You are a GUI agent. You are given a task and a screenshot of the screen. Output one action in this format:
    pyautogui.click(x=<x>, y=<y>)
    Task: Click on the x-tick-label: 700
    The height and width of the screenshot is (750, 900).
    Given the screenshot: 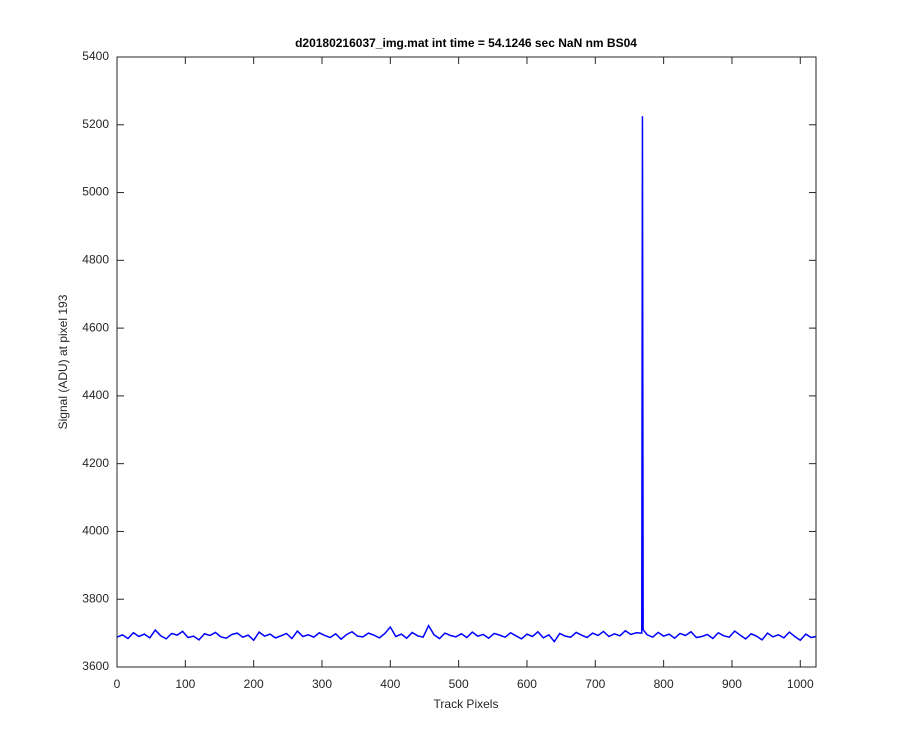 What is the action you would take?
    pyautogui.click(x=595, y=684)
    